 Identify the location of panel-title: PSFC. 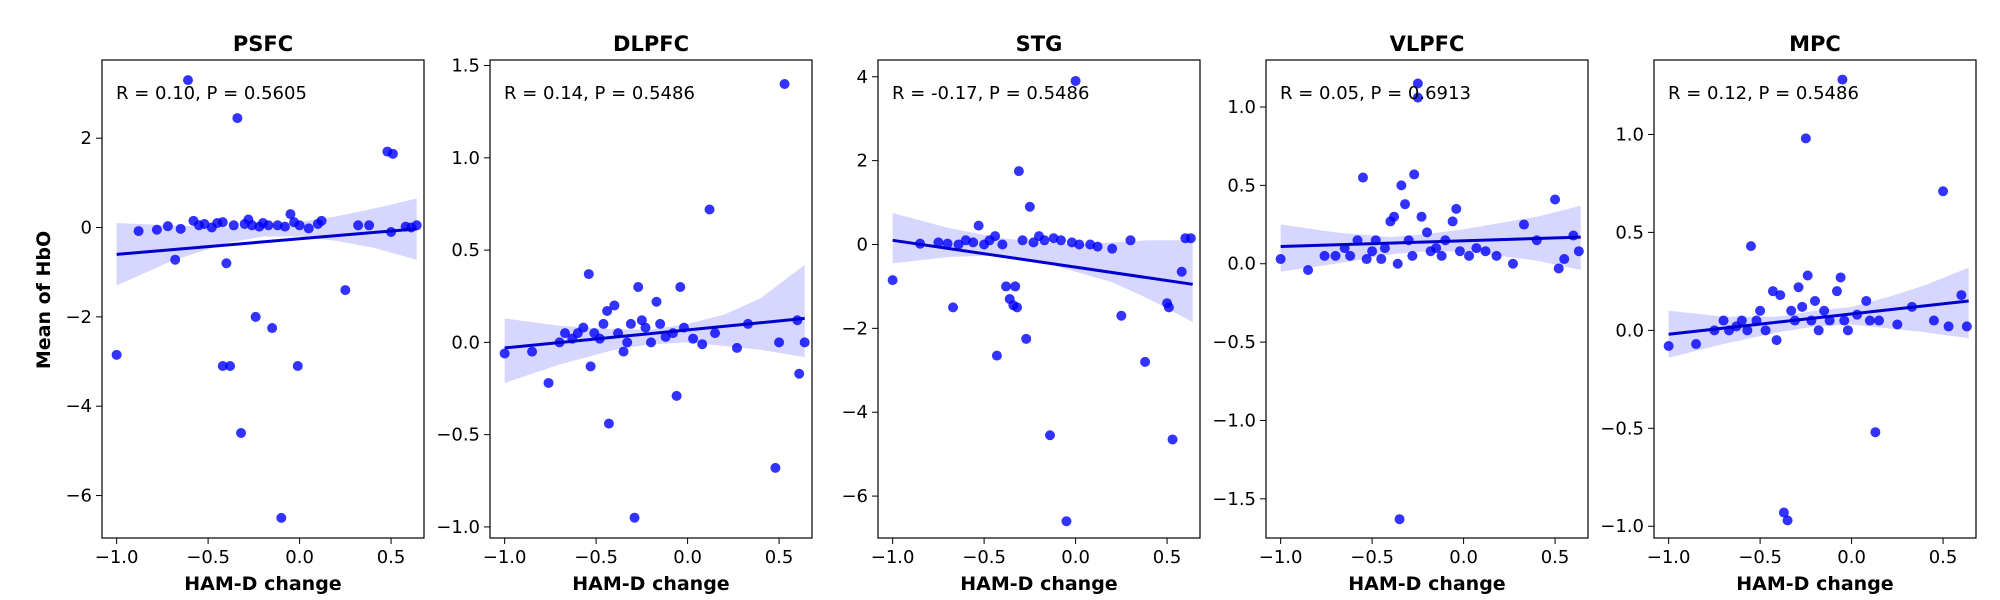
(263, 44).